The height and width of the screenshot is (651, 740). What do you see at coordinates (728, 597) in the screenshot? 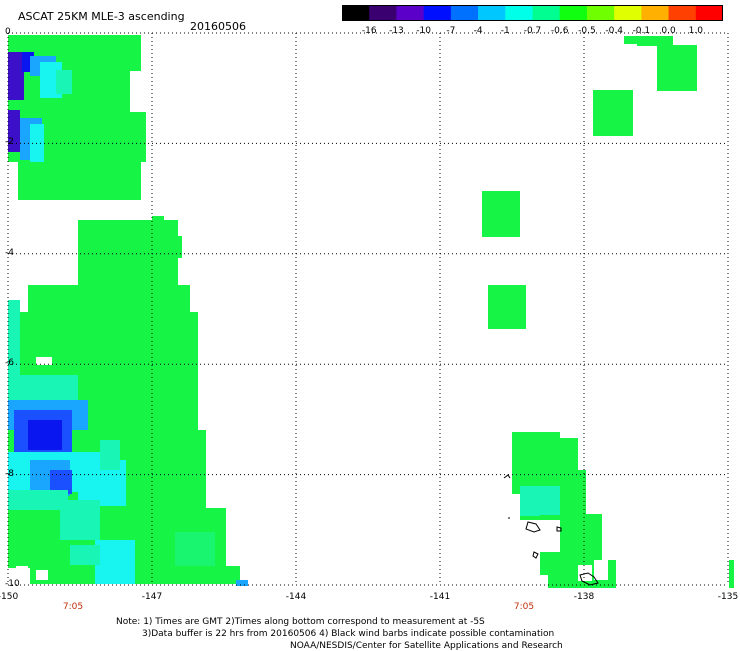
I see `longitude-label: -135` at bounding box center [728, 597].